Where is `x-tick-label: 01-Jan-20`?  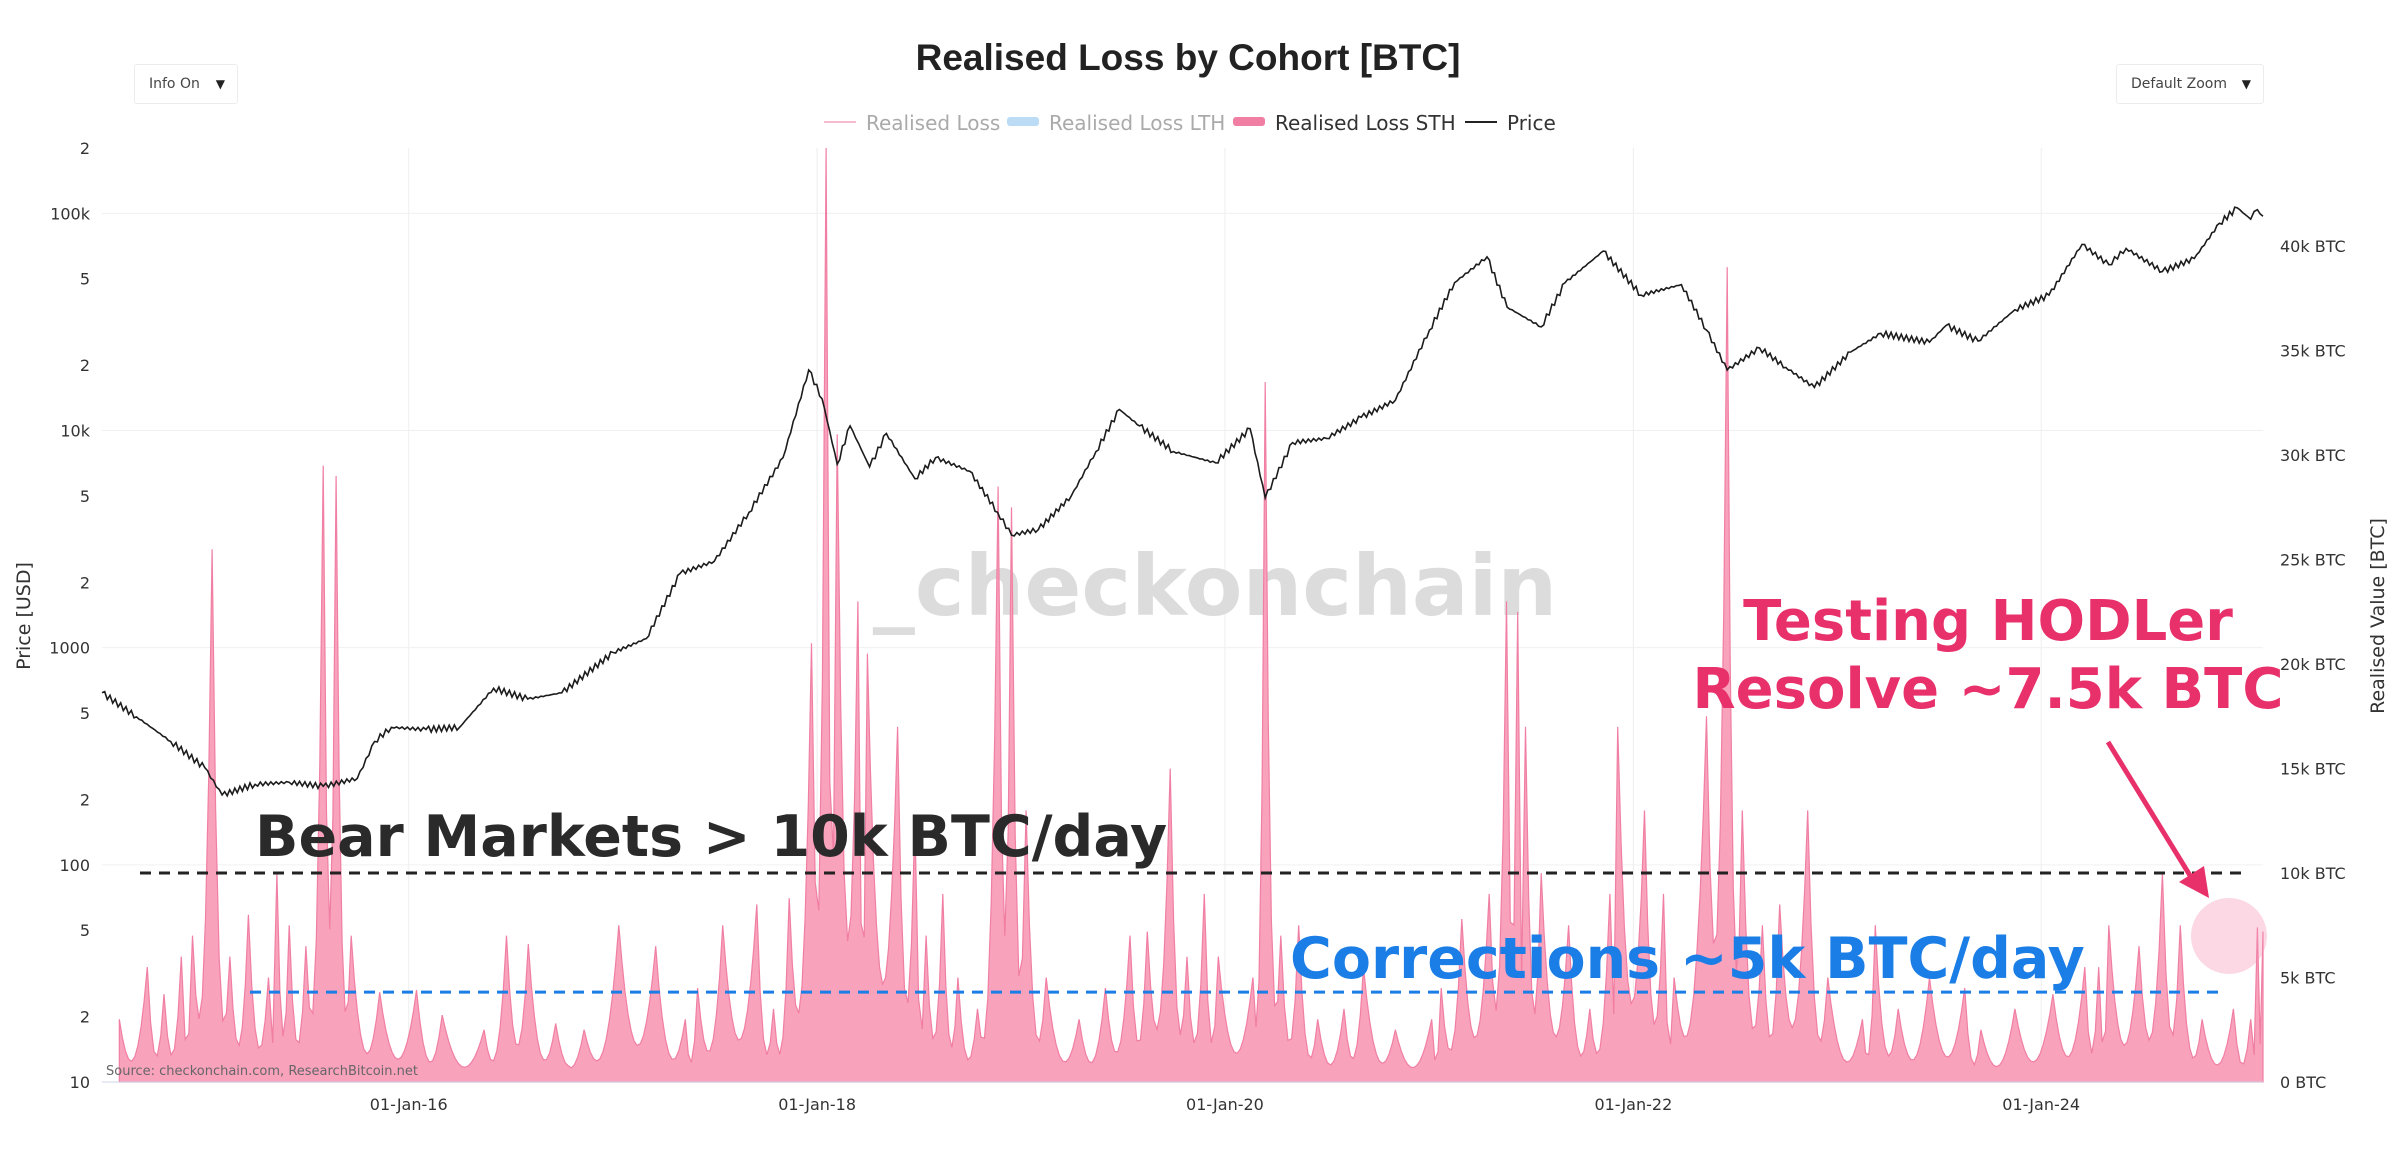 x-tick-label: 01-Jan-20 is located at coordinates (1225, 1104).